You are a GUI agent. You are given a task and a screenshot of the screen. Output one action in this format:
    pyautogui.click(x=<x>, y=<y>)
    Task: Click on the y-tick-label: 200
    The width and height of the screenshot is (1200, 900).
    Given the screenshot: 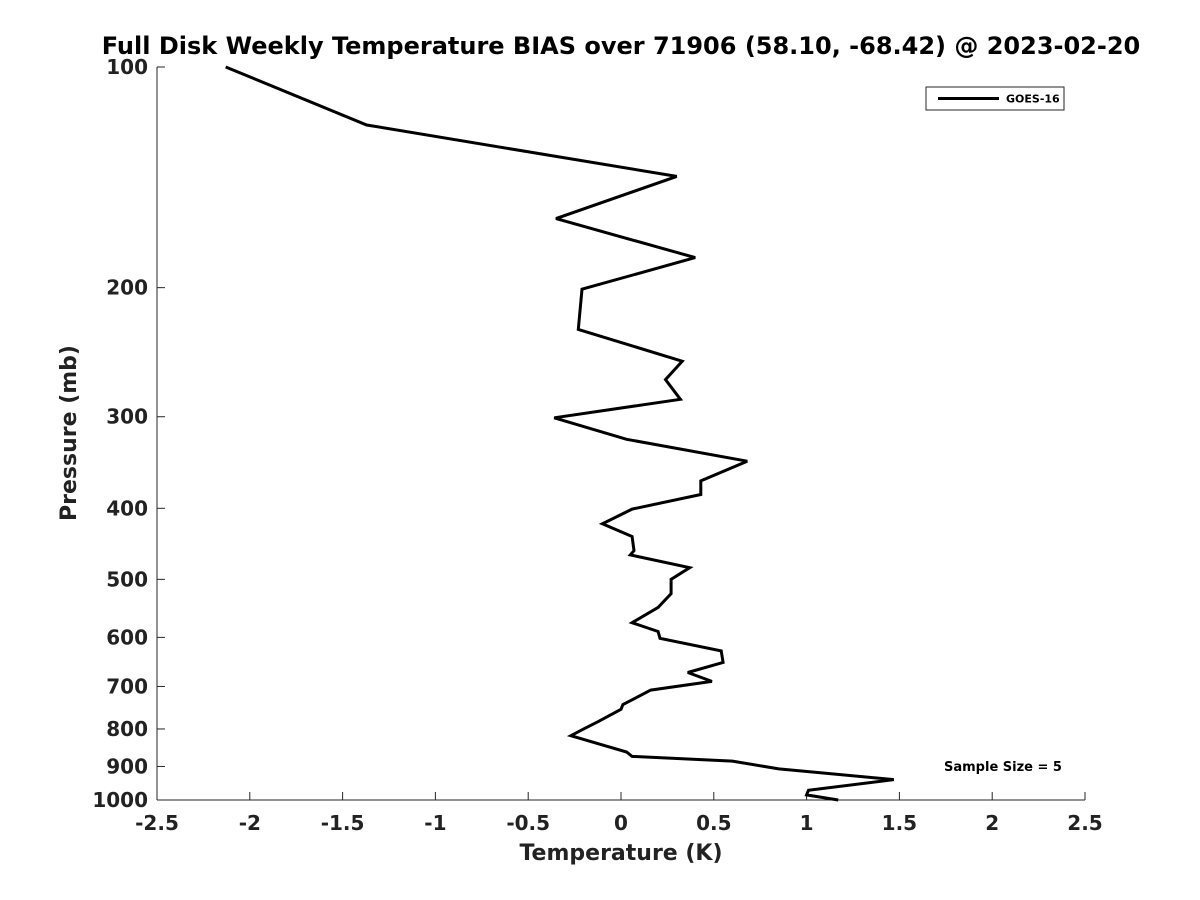 What is the action you would take?
    pyautogui.click(x=127, y=288)
    